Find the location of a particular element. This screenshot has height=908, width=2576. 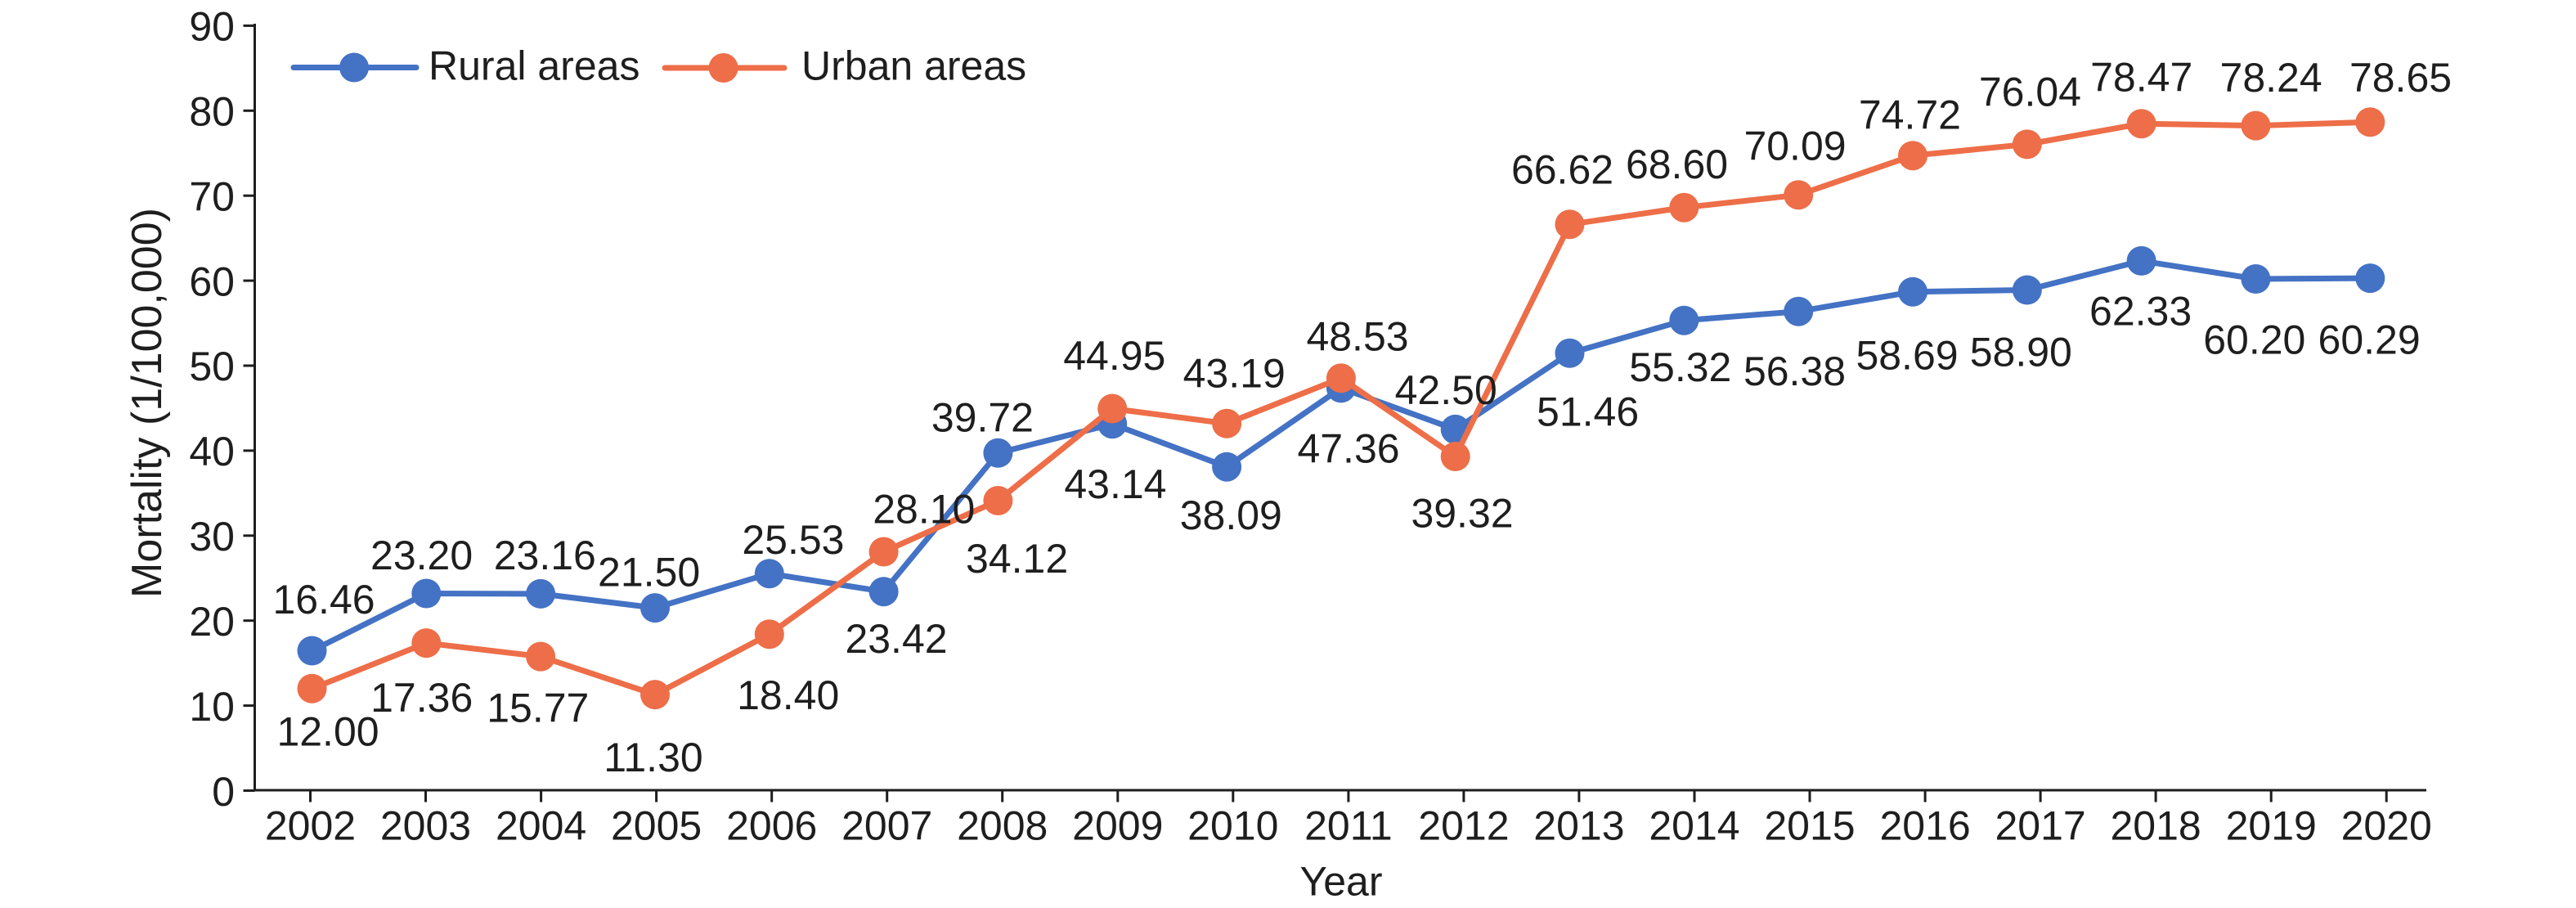

svg-text: 11.30 is located at coordinates (653, 757).